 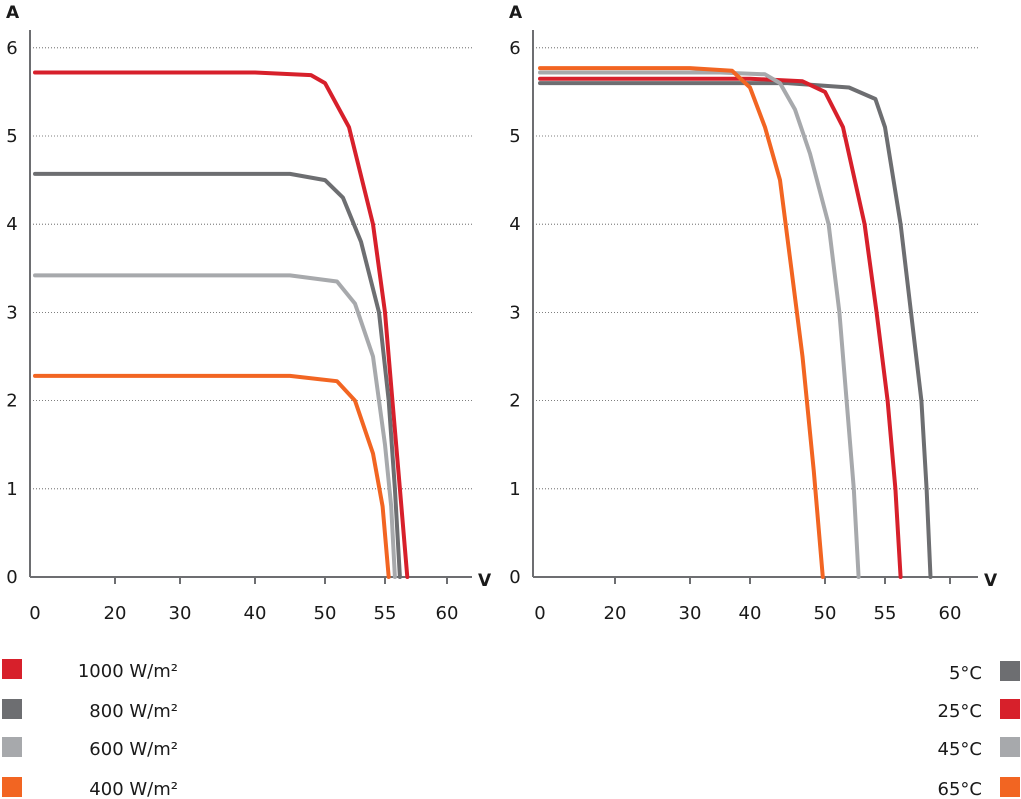 I want to click on legend: 1000 W/m² 800 W/m² 600 W/m² 400 W/m², so click(x=90, y=729).